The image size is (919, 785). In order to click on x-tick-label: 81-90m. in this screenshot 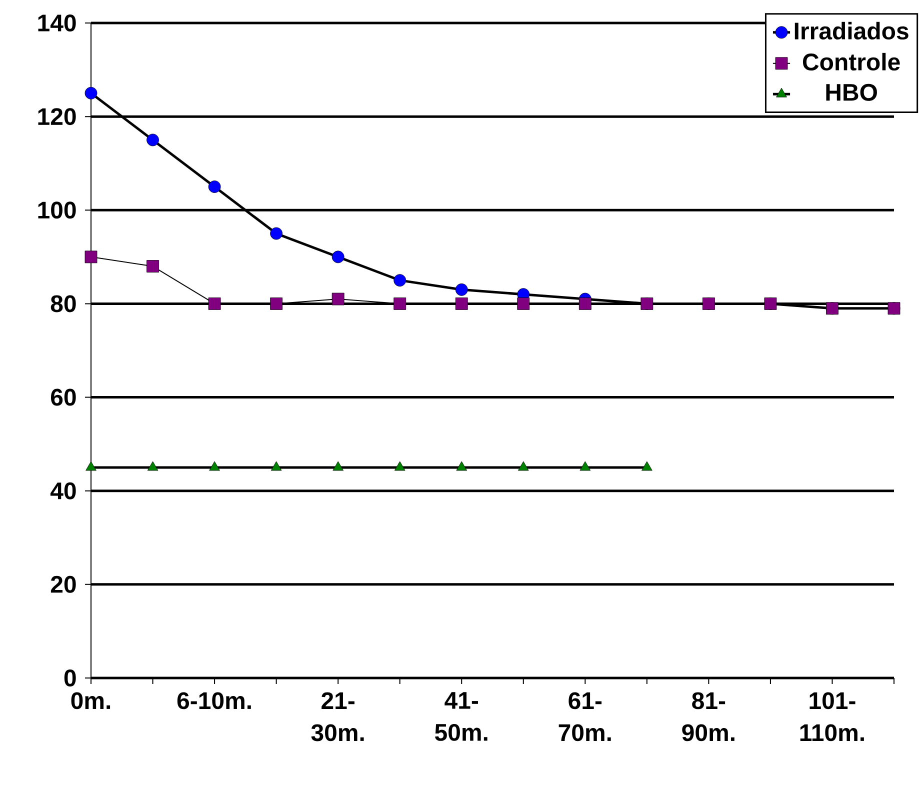, I will do `click(708, 717)`.